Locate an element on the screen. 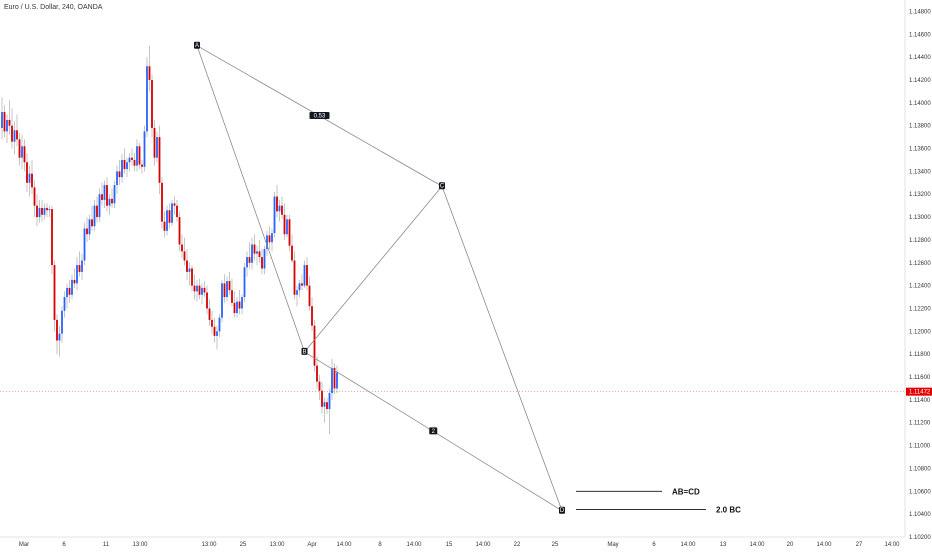  price-tick-label: 1.11400 is located at coordinates (920, 401).